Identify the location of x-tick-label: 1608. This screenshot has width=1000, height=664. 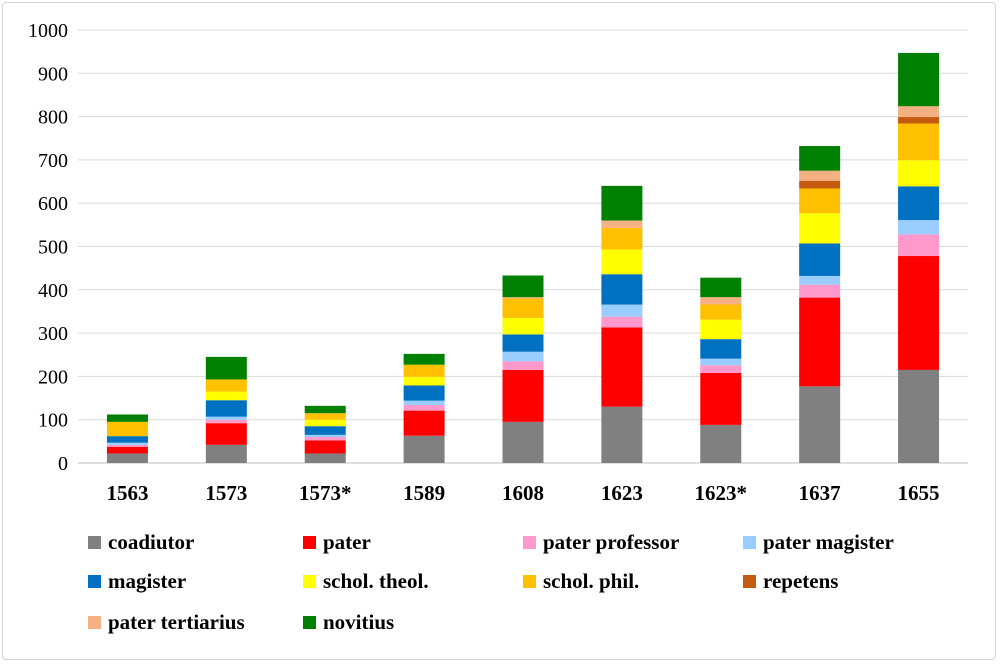
(523, 493).